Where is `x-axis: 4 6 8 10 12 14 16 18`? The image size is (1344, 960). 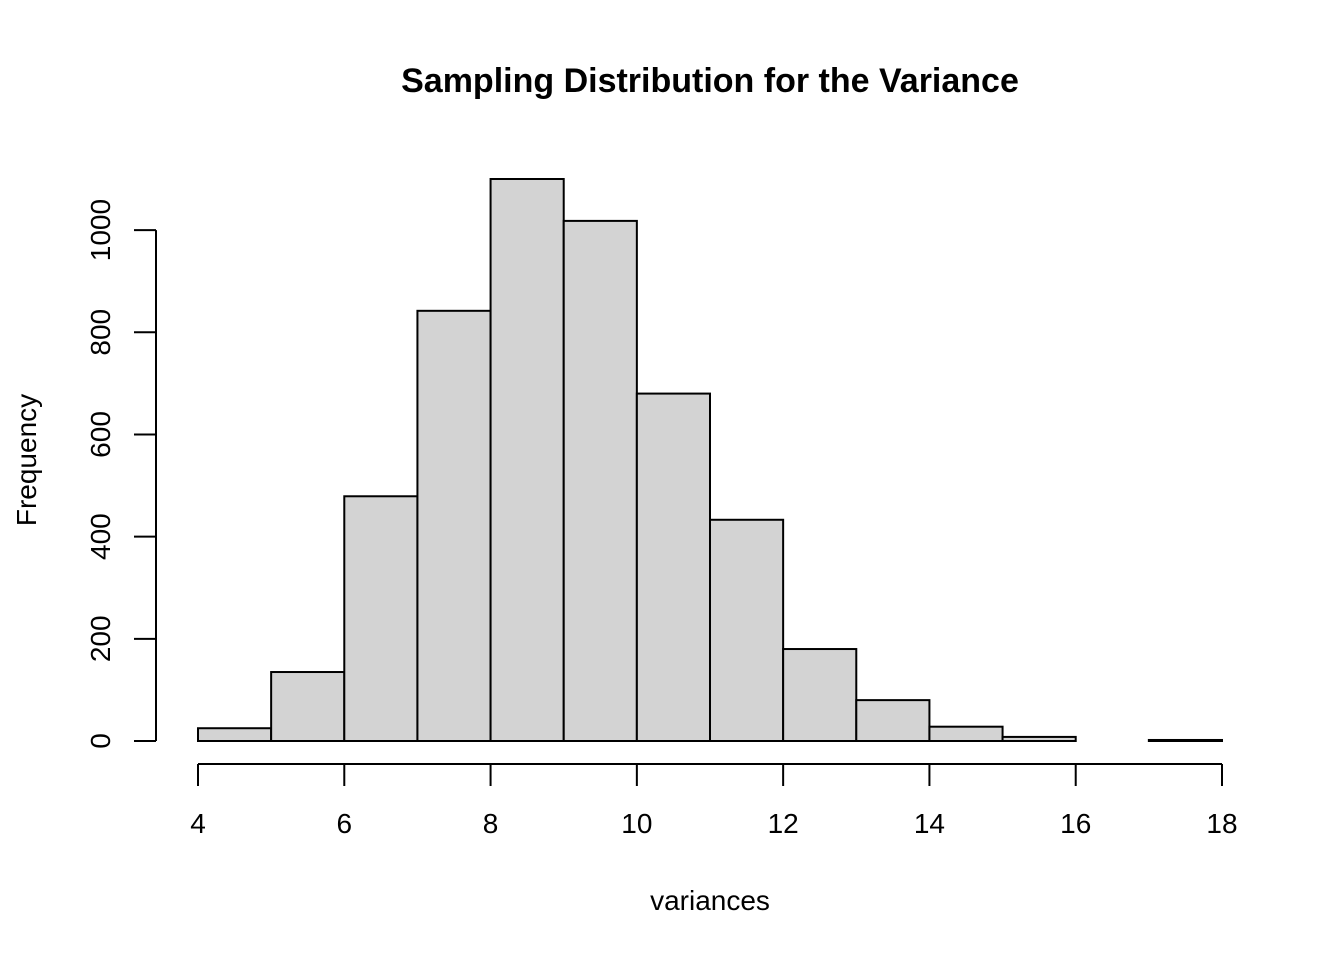
x-axis: 4 6 8 10 12 14 16 18 is located at coordinates (714, 801).